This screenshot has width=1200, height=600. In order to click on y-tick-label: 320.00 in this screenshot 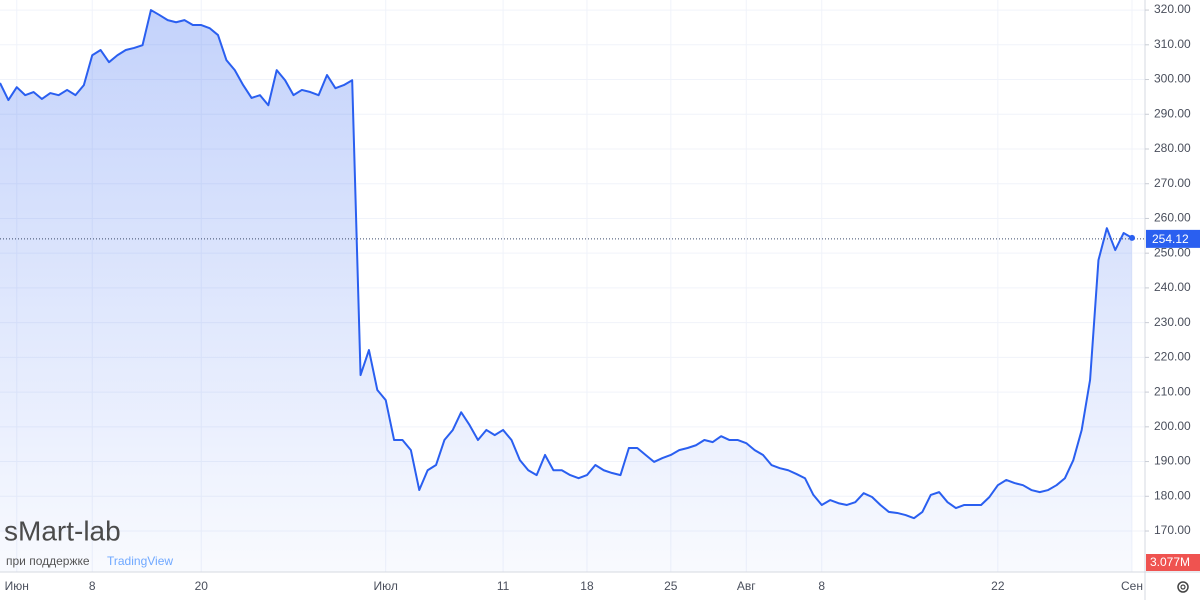, I will do `click(1172, 9)`.